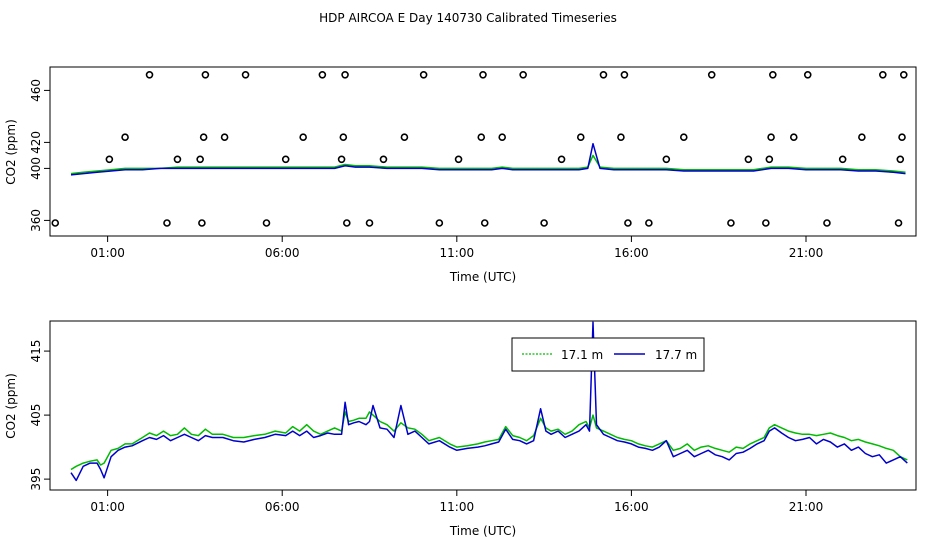 This screenshot has height=540, width=936. What do you see at coordinates (36, 351) in the screenshot?
I see `bottom-y-tick-label-2: 415` at bounding box center [36, 351].